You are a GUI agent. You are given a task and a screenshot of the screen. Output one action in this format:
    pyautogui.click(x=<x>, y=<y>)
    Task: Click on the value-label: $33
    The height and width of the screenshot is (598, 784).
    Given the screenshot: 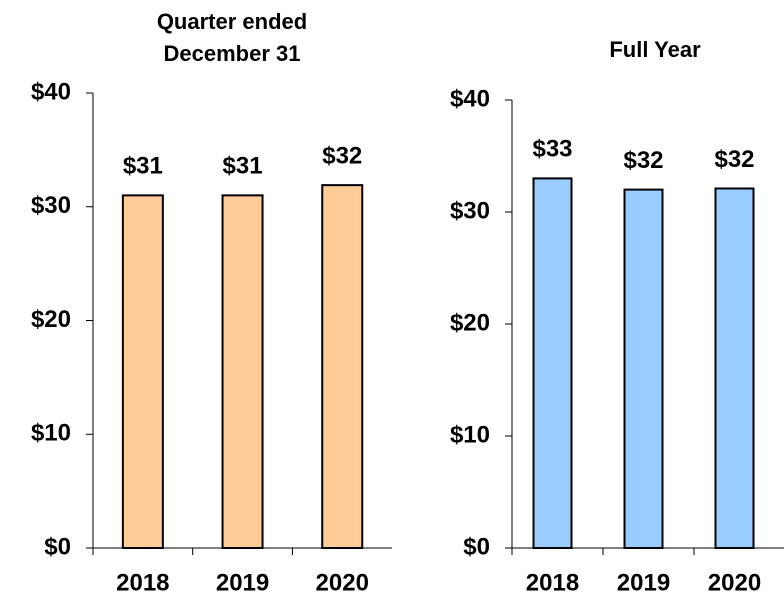 What is the action you would take?
    pyautogui.click(x=552, y=149)
    